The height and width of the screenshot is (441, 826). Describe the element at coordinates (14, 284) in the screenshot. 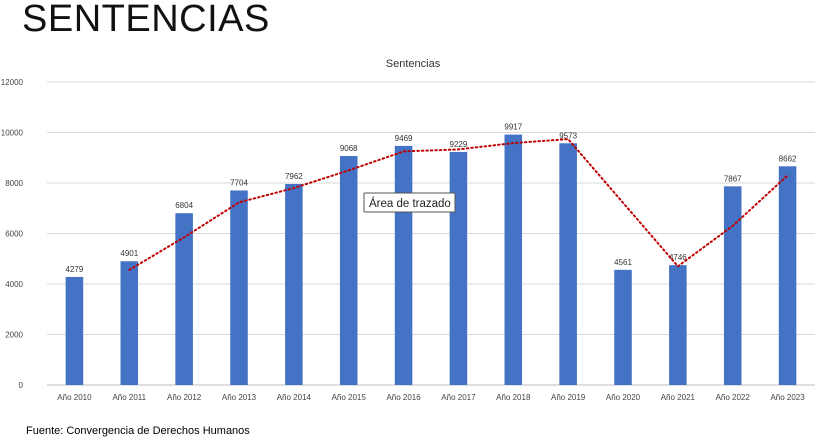

I see `y-tick-label: 4000` at that location.